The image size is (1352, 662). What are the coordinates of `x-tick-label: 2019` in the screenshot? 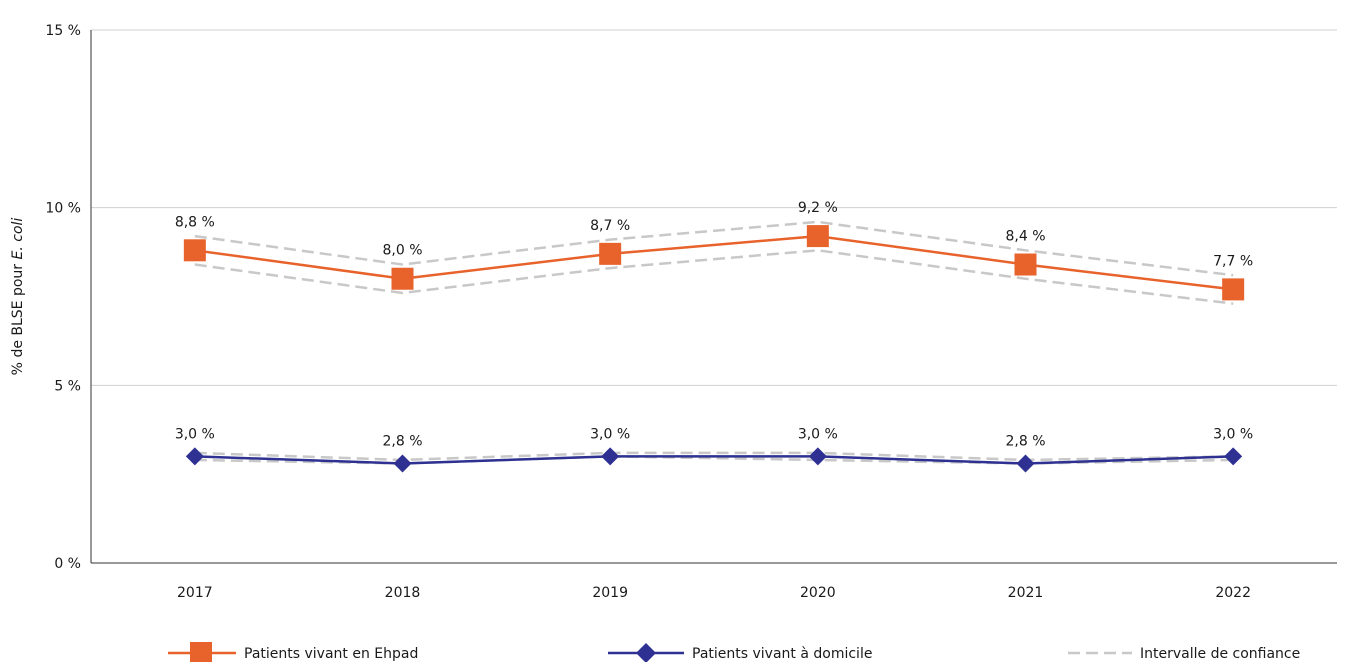 It's located at (610, 593).